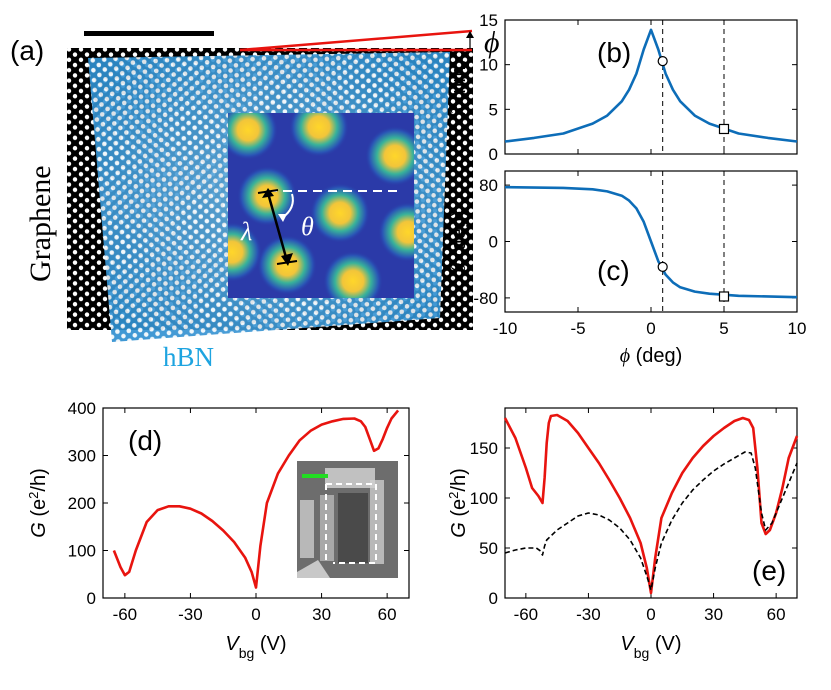 Image resolution: width=831 pixels, height=690 pixels. I want to click on panel-a-label: (a), so click(27, 50).